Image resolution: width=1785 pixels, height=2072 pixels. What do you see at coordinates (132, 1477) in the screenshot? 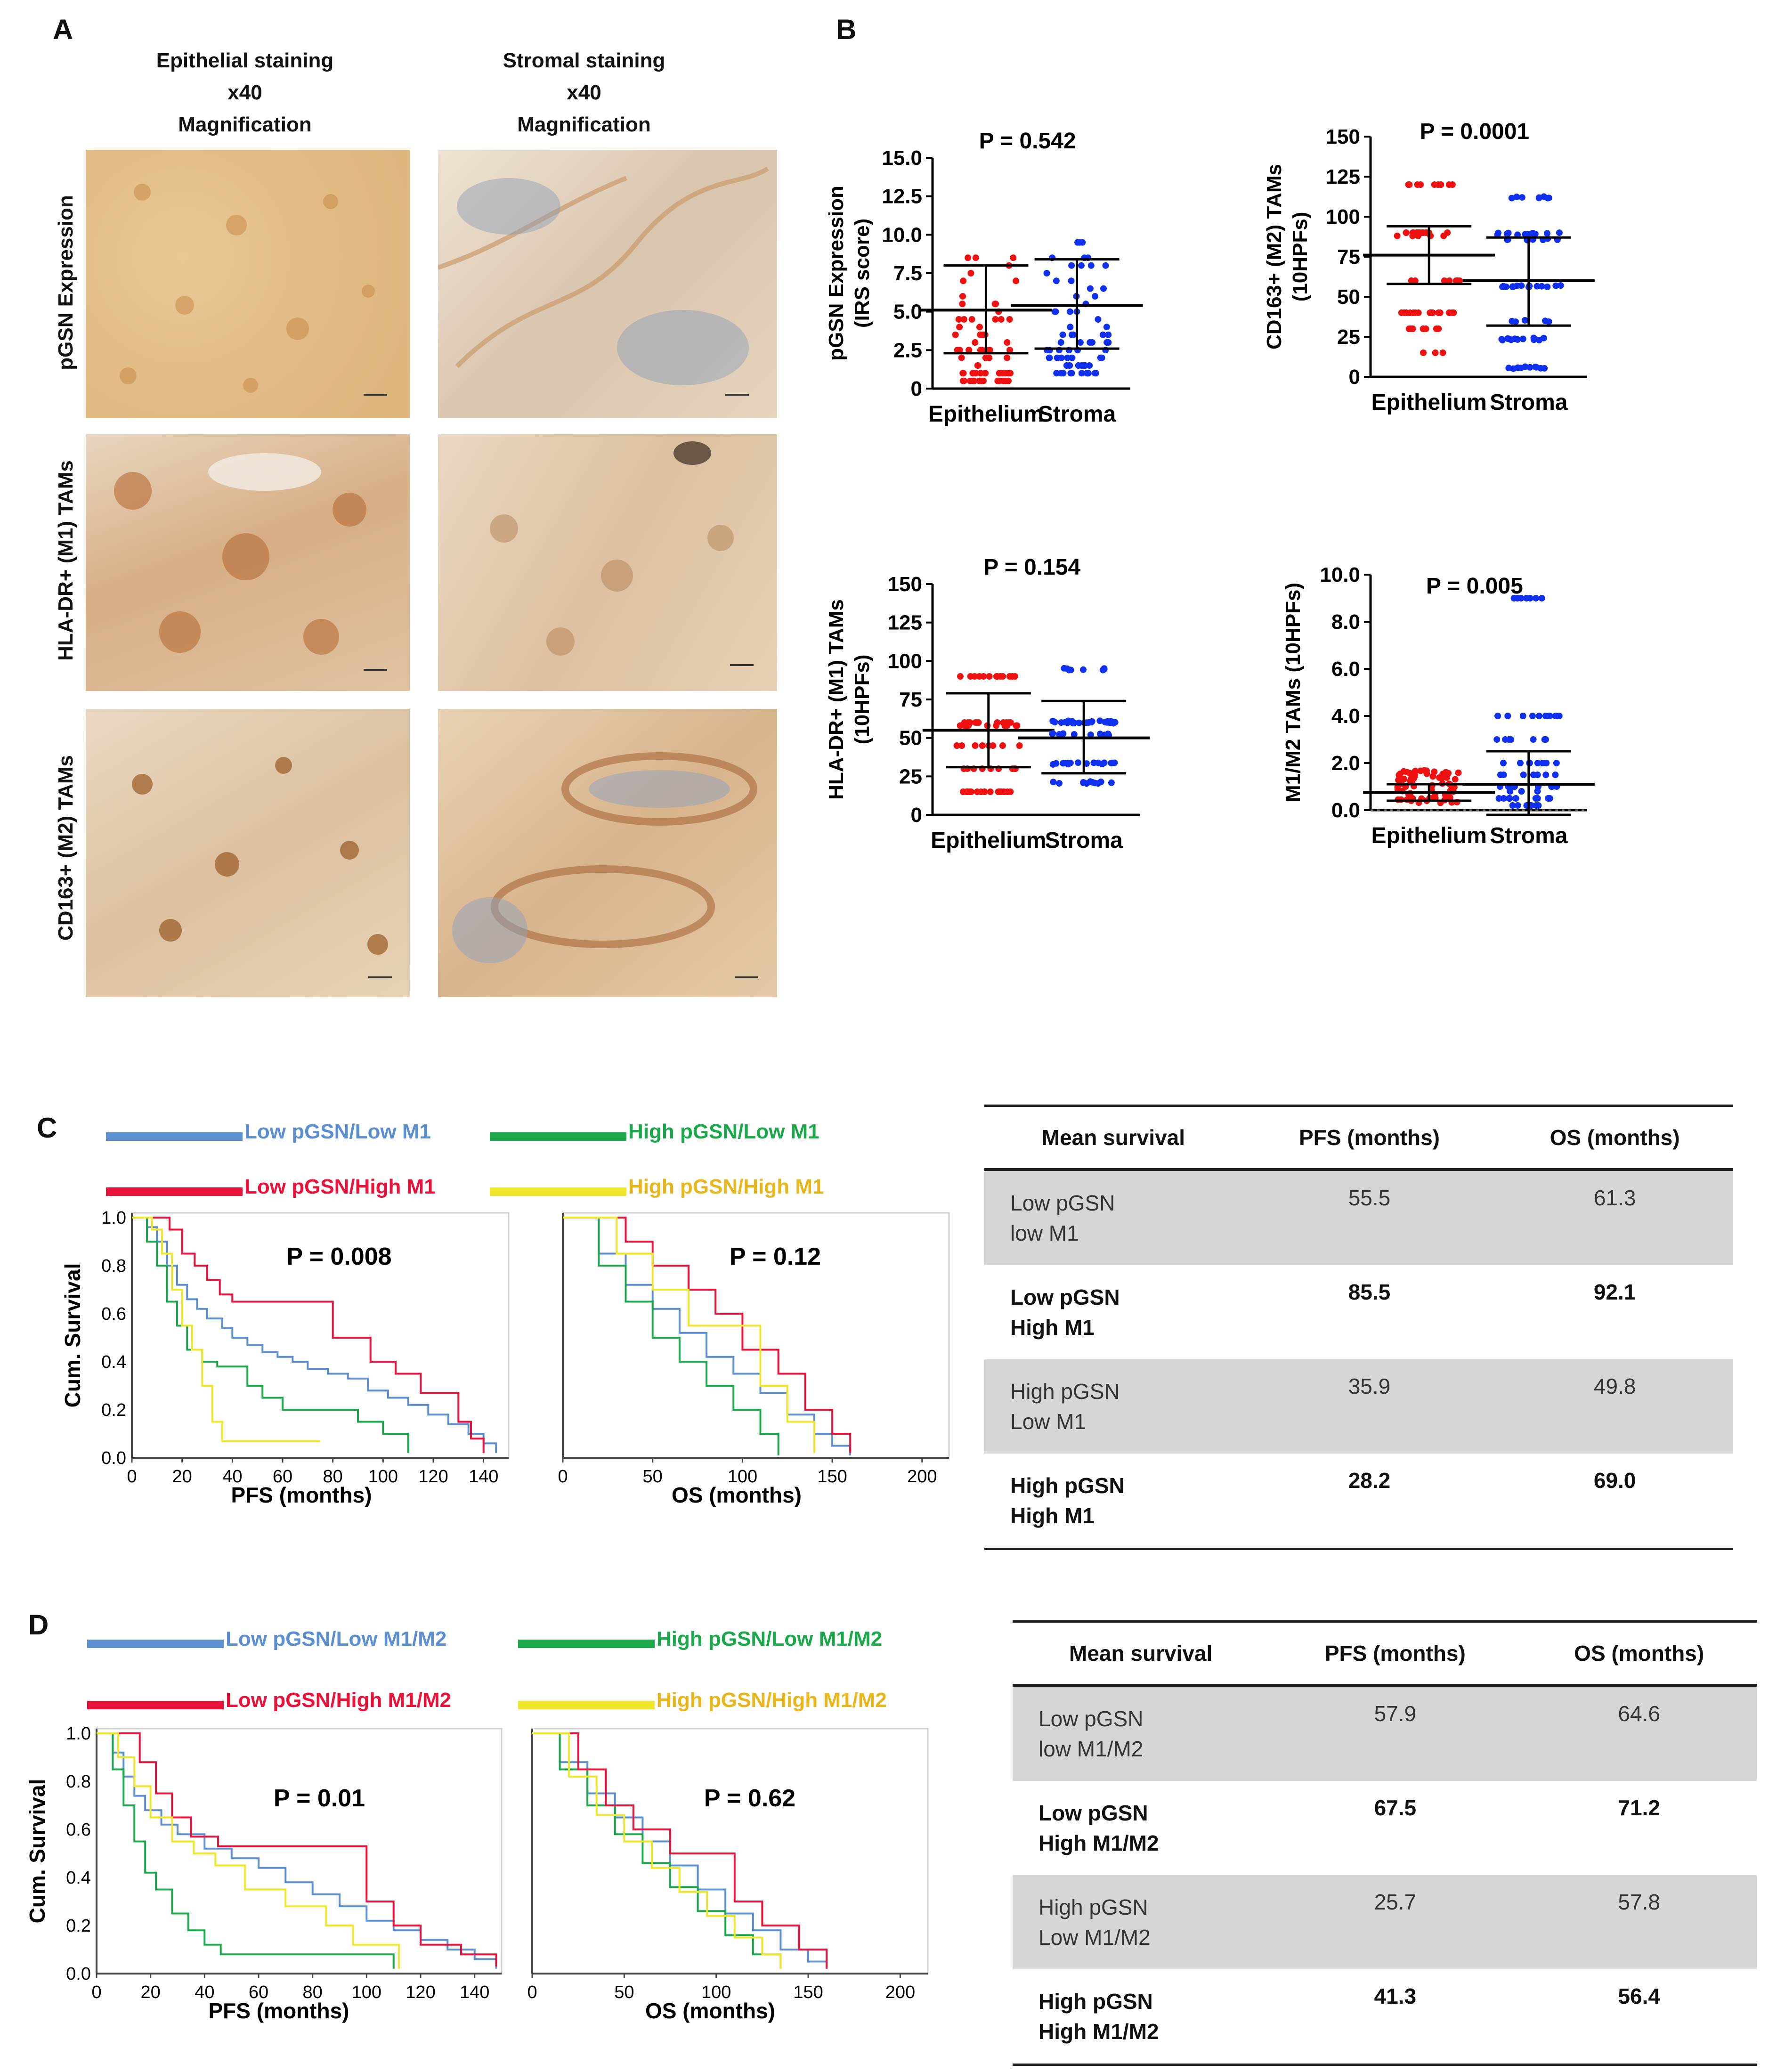
I see `x-tick-label: 0` at bounding box center [132, 1477].